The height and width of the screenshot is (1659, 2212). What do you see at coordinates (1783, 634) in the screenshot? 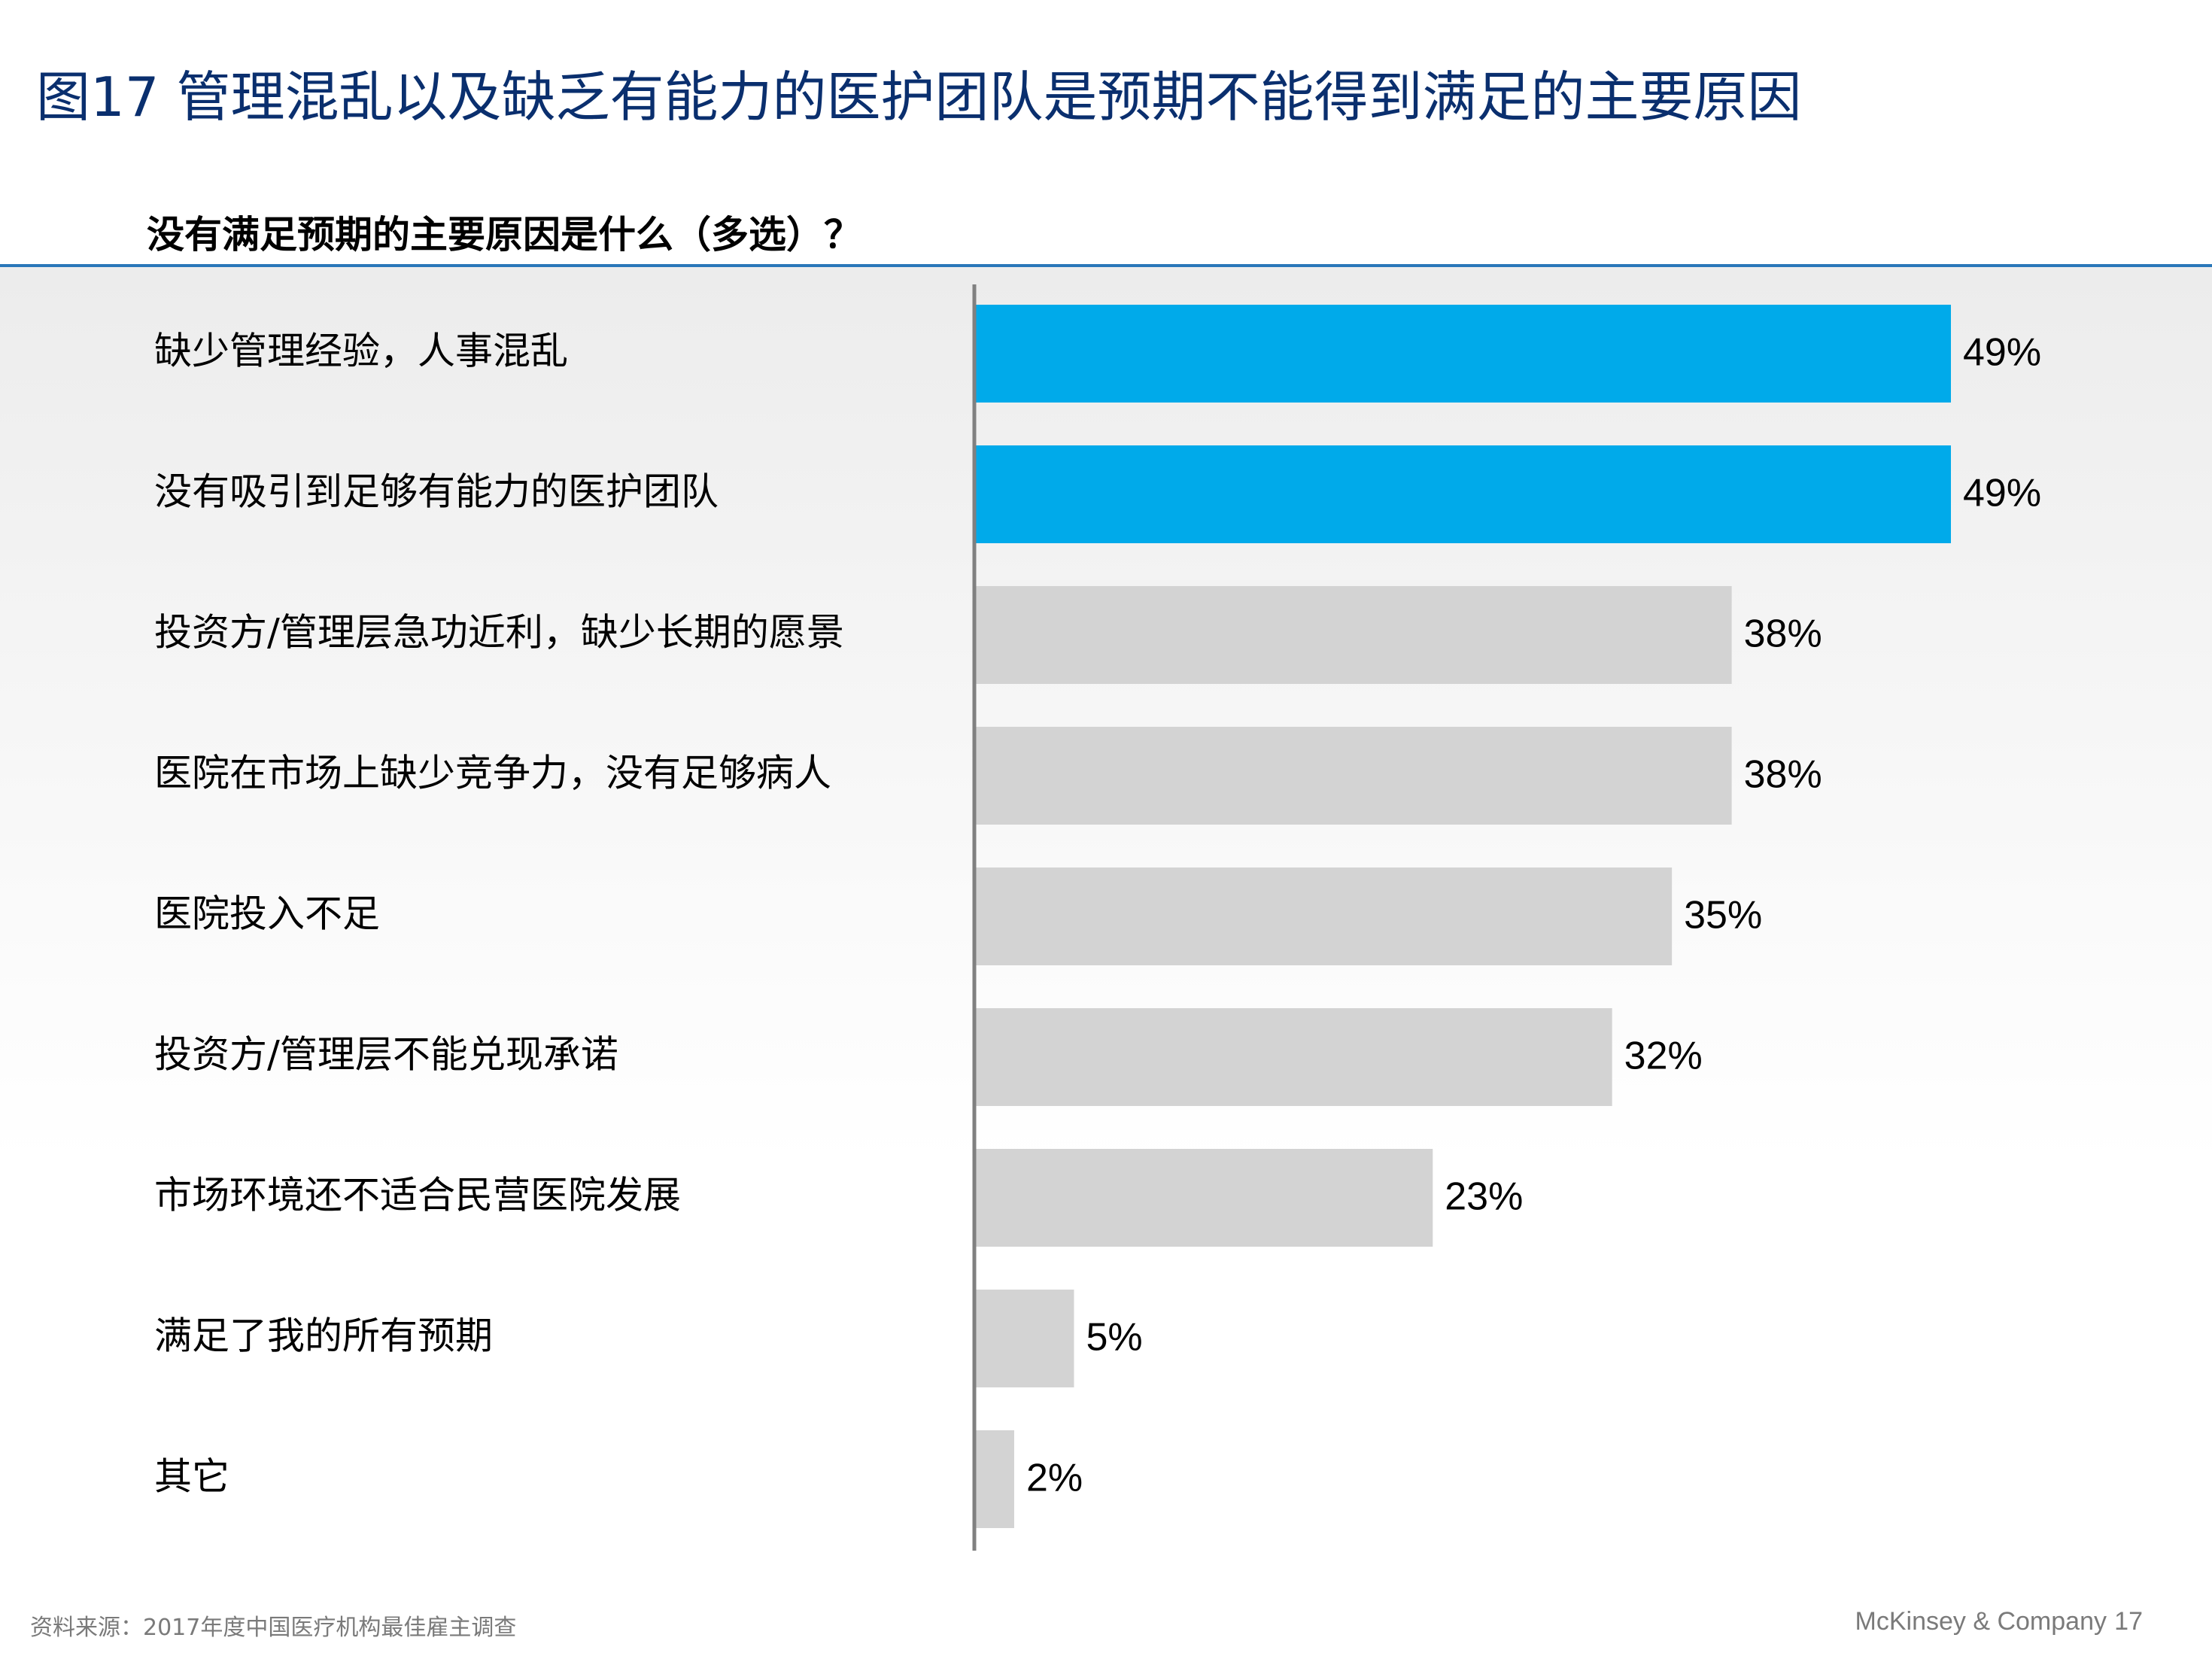
I see `value-label-3: 38%` at bounding box center [1783, 634].